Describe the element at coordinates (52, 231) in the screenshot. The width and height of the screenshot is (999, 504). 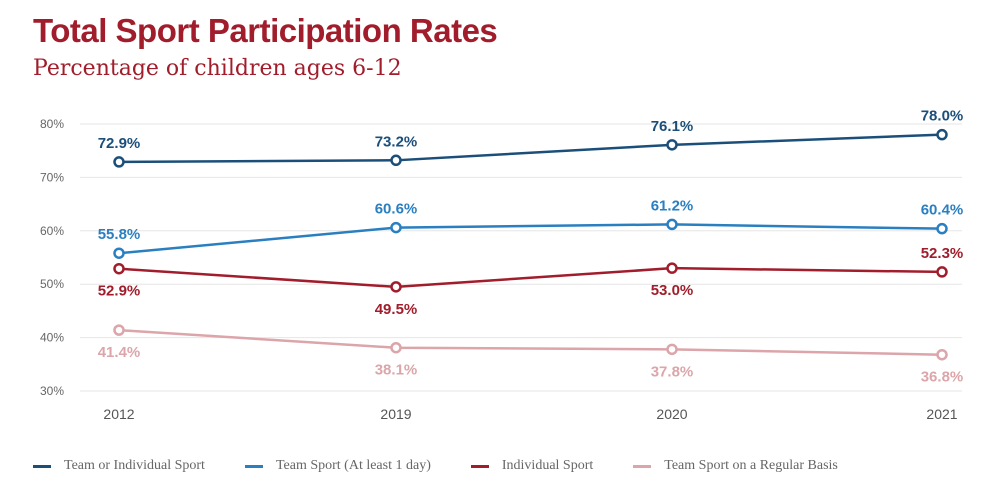
I see `y-tick-label: 60%` at that location.